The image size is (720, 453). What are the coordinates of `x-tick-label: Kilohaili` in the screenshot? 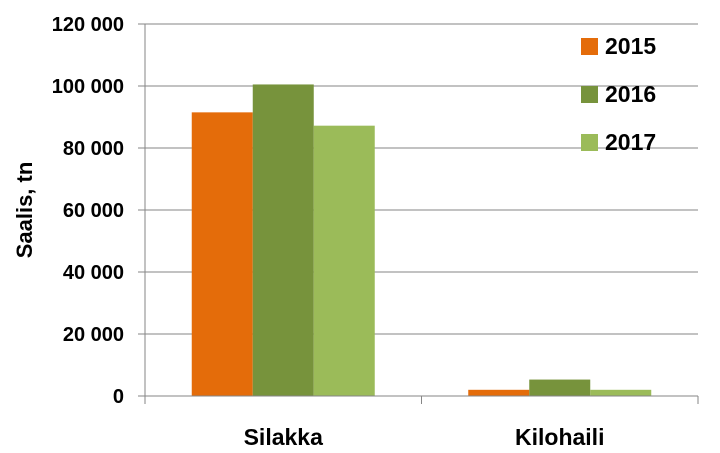 It's located at (559, 437).